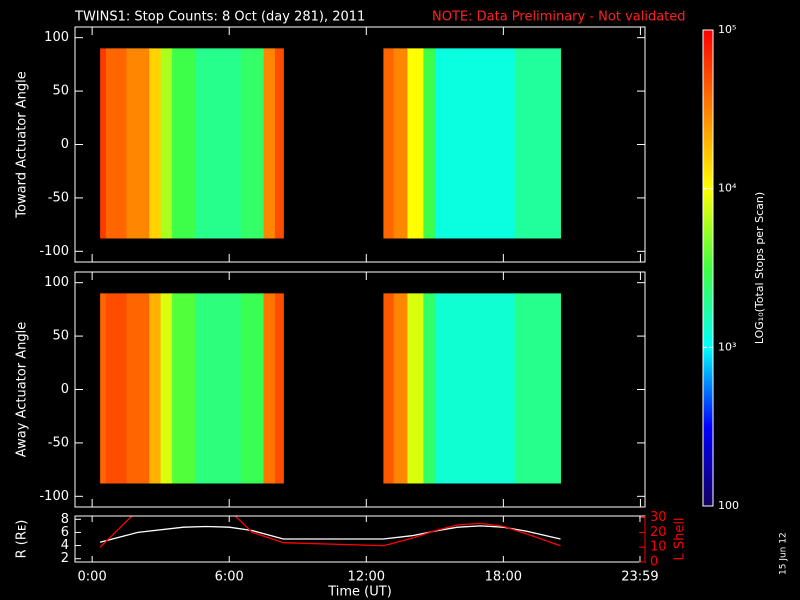 The height and width of the screenshot is (600, 800). What do you see at coordinates (708, 268) in the screenshot?
I see `colorbar` at bounding box center [708, 268].